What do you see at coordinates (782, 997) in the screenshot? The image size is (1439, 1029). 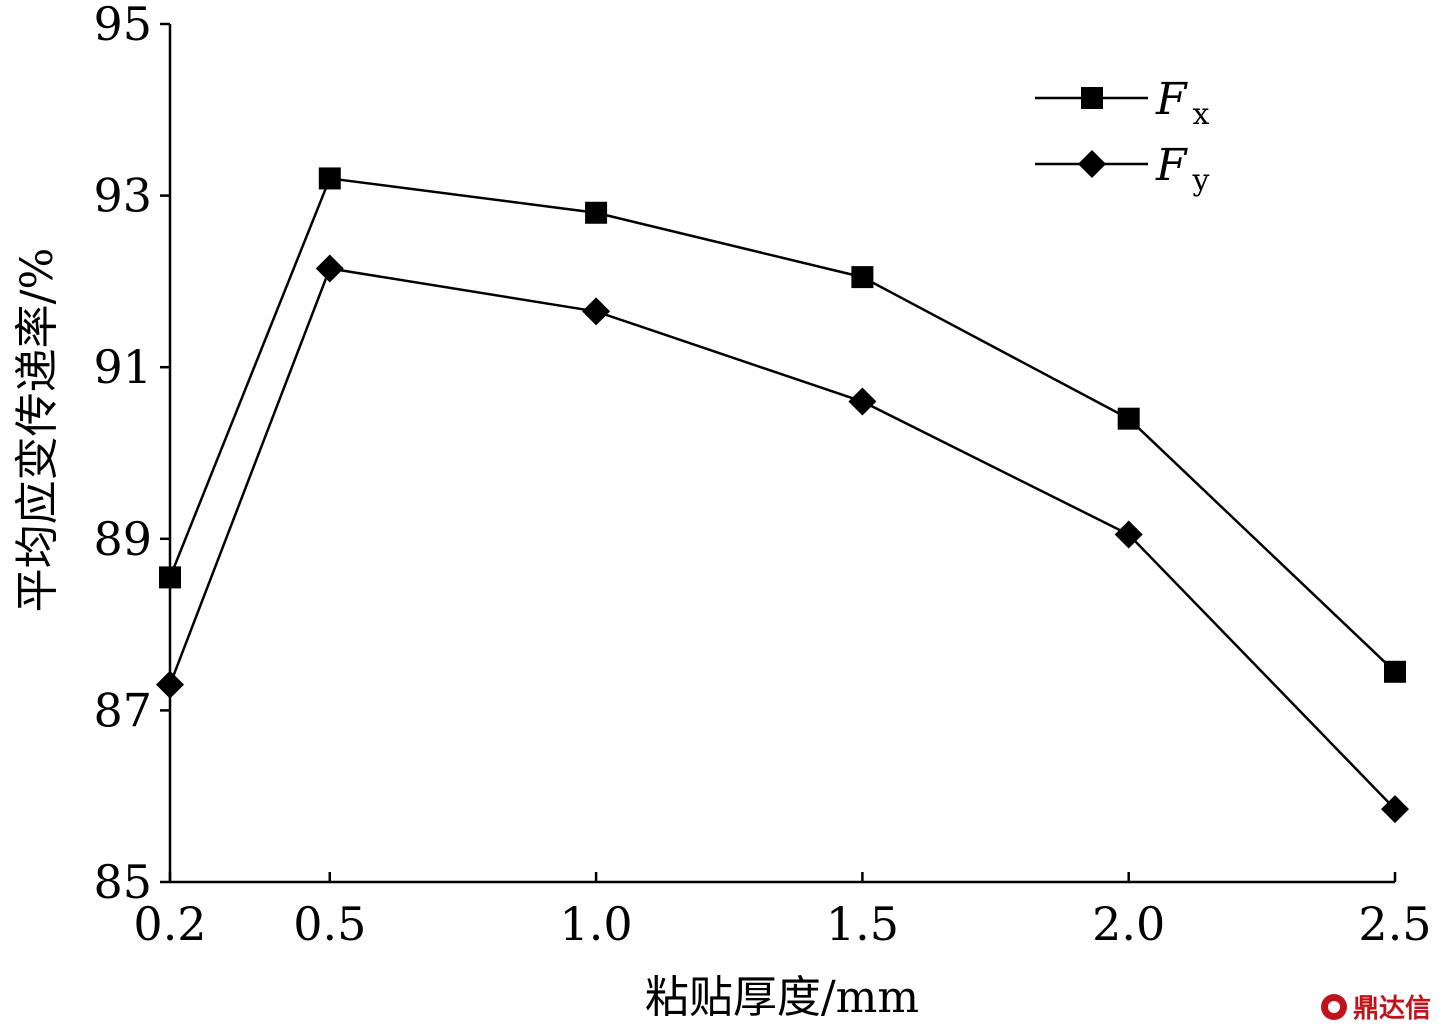 I see `x-axis-title: 粘贴厚度/mm` at bounding box center [782, 997].